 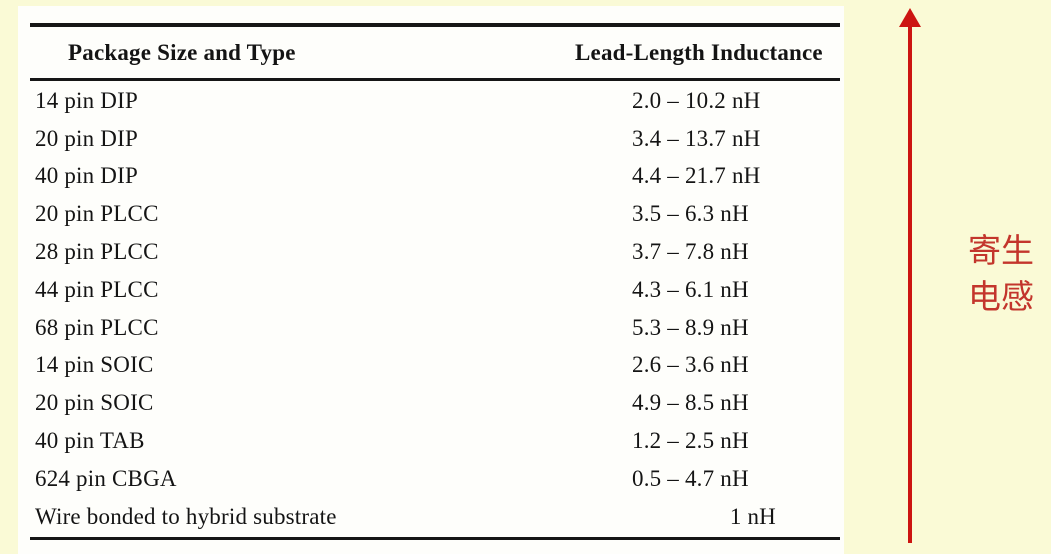 What do you see at coordinates (690, 252) in the screenshot?
I see `inductance-cell: 3.7 – 7.8 nH` at bounding box center [690, 252].